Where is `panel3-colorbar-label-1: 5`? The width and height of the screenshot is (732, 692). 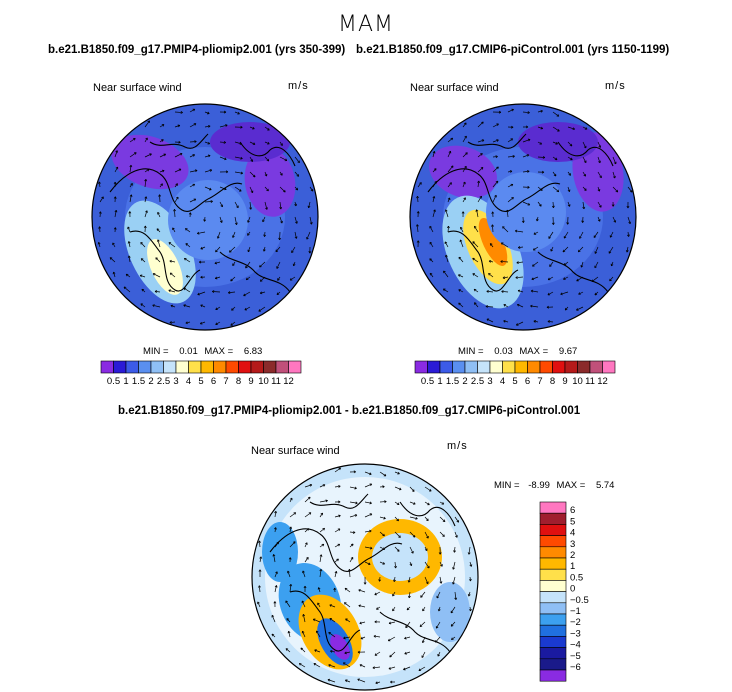
panel3-colorbar-label-1: 5 is located at coordinates (572, 521).